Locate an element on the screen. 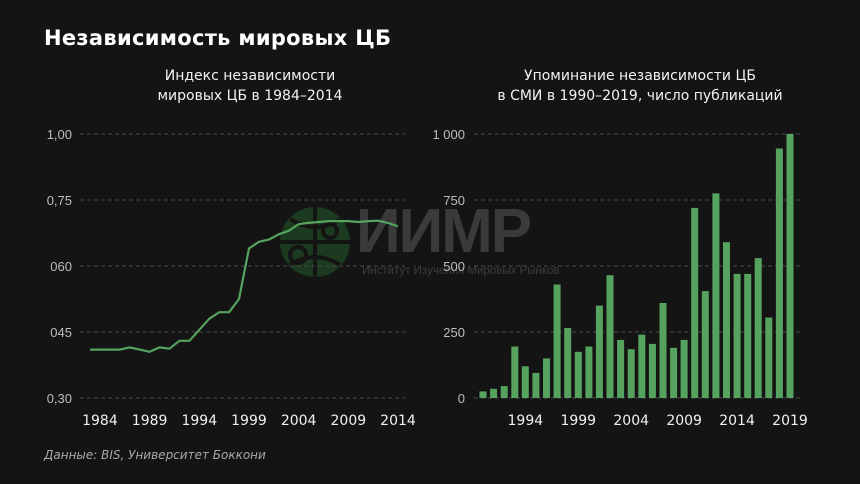 This screenshot has height=484, width=860. watermark-subtitle: Институт Изучения Мировых Рынков is located at coordinates (461, 271).